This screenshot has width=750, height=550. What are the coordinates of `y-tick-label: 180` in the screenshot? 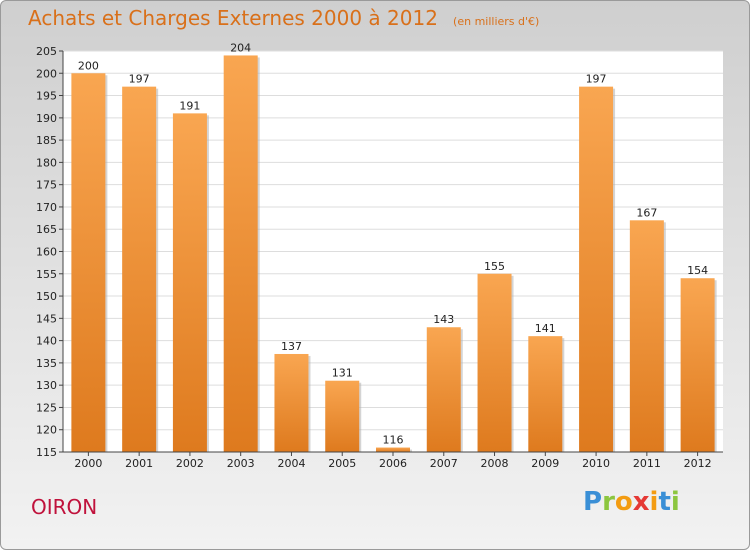 It's located at (46, 162).